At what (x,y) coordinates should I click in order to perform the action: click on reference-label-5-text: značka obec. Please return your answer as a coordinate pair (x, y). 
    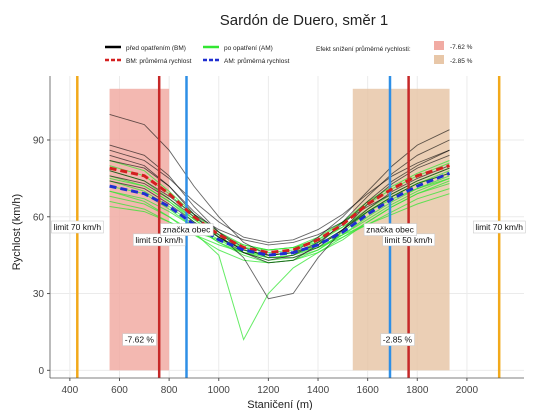
    Looking at the image, I should click on (390, 230).